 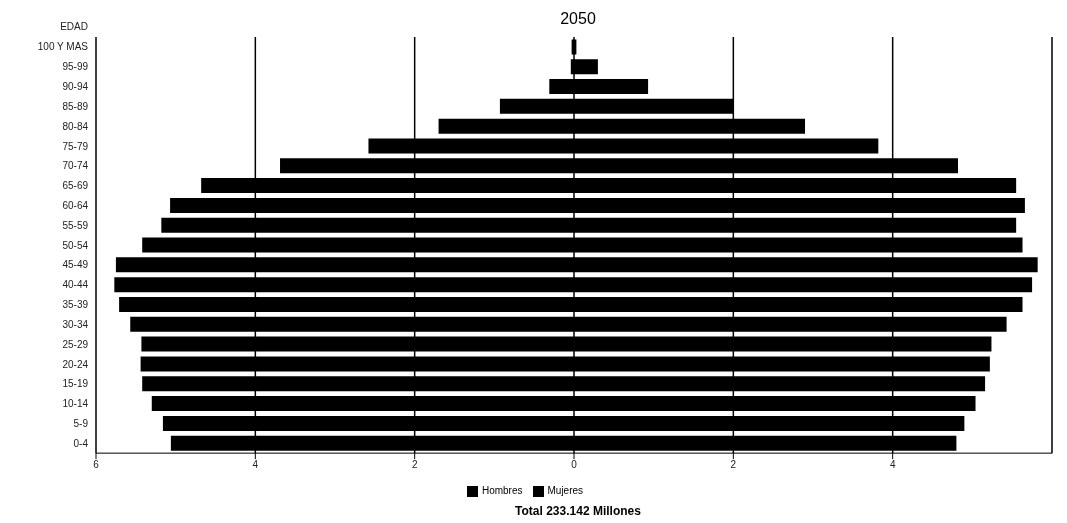 What do you see at coordinates (75, 305) in the screenshot?
I see `y-tick-label: 35-39` at bounding box center [75, 305].